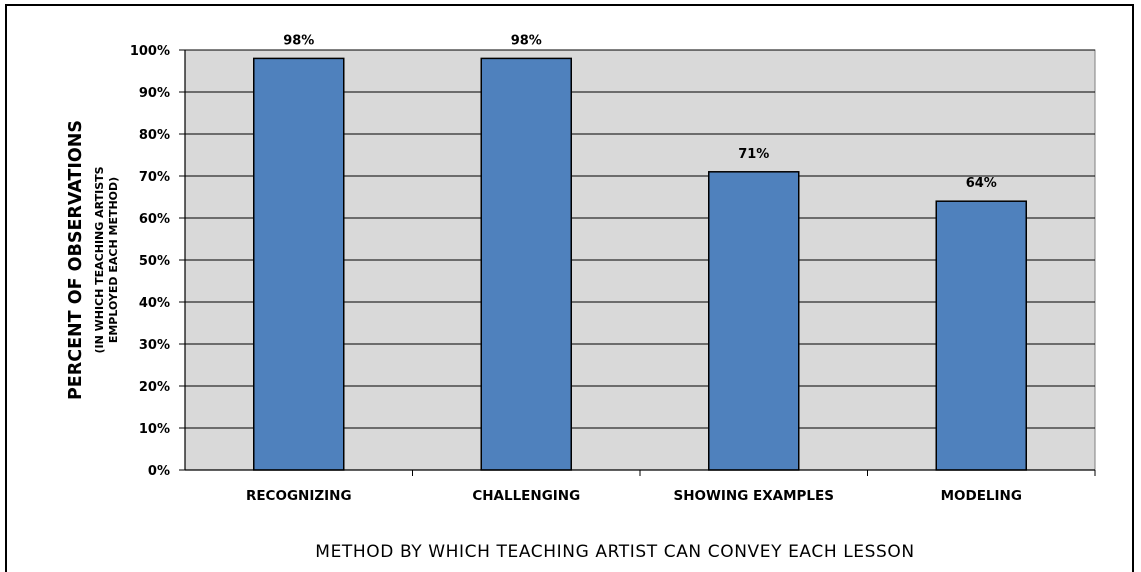  I want to click on bar-showing-examples, so click(754, 321).